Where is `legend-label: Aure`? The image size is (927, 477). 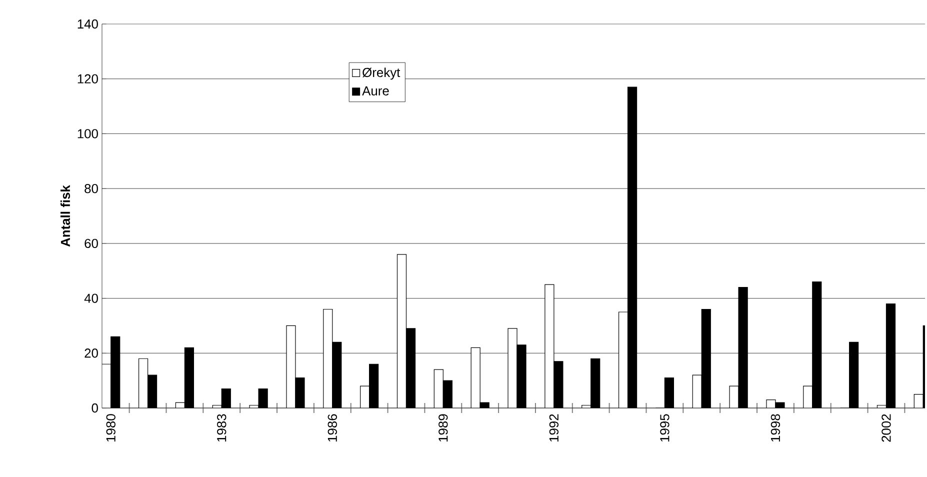
legend-label: Aure is located at coordinates (375, 91).